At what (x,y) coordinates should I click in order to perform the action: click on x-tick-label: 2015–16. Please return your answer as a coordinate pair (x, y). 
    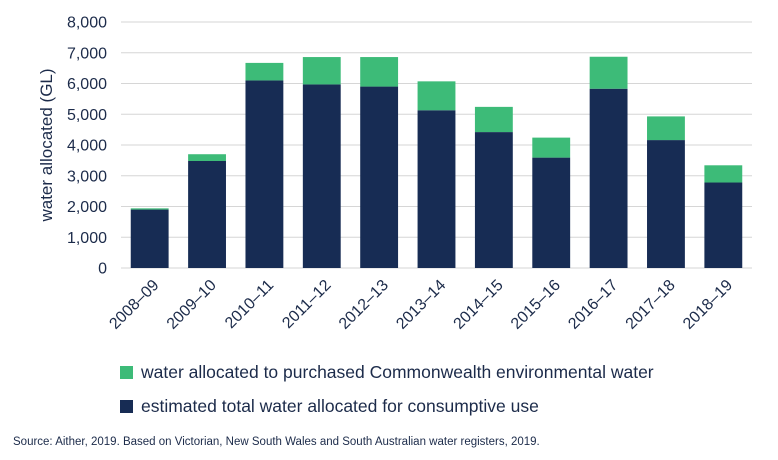
    Looking at the image, I should click on (536, 305).